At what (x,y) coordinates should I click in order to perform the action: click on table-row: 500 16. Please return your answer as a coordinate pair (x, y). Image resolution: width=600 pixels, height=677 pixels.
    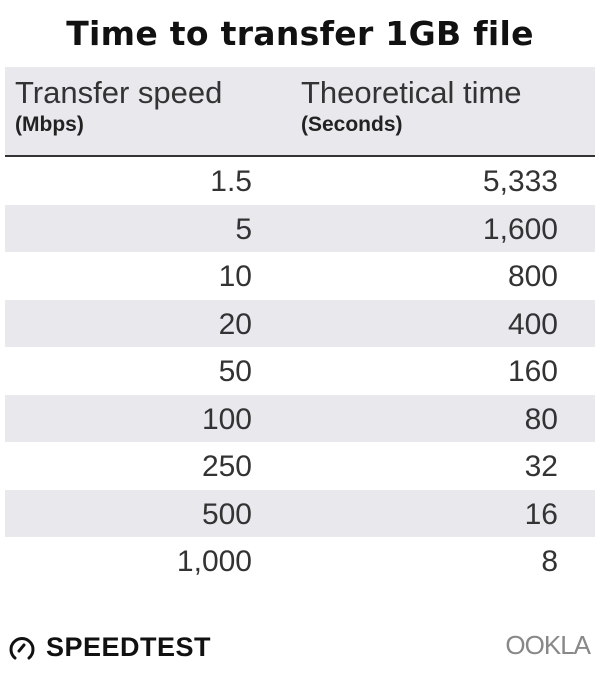
    Looking at the image, I should click on (300, 513).